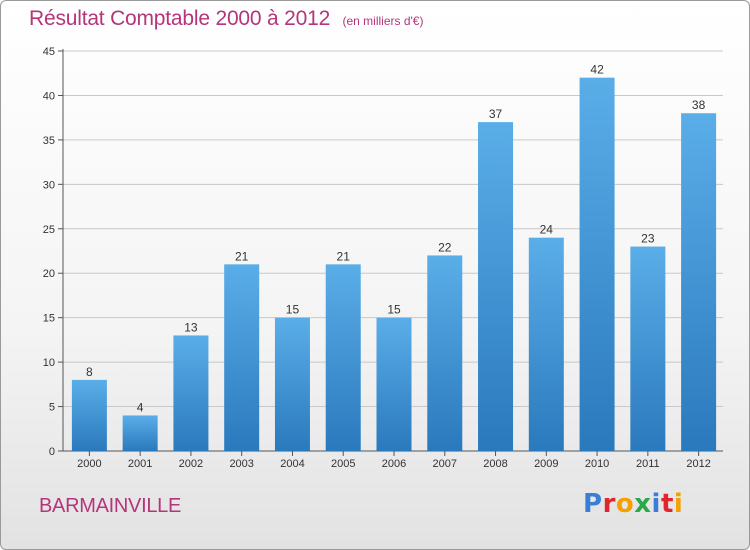  What do you see at coordinates (49, 96) in the screenshot?
I see `y-tick-label-40: 40` at bounding box center [49, 96].